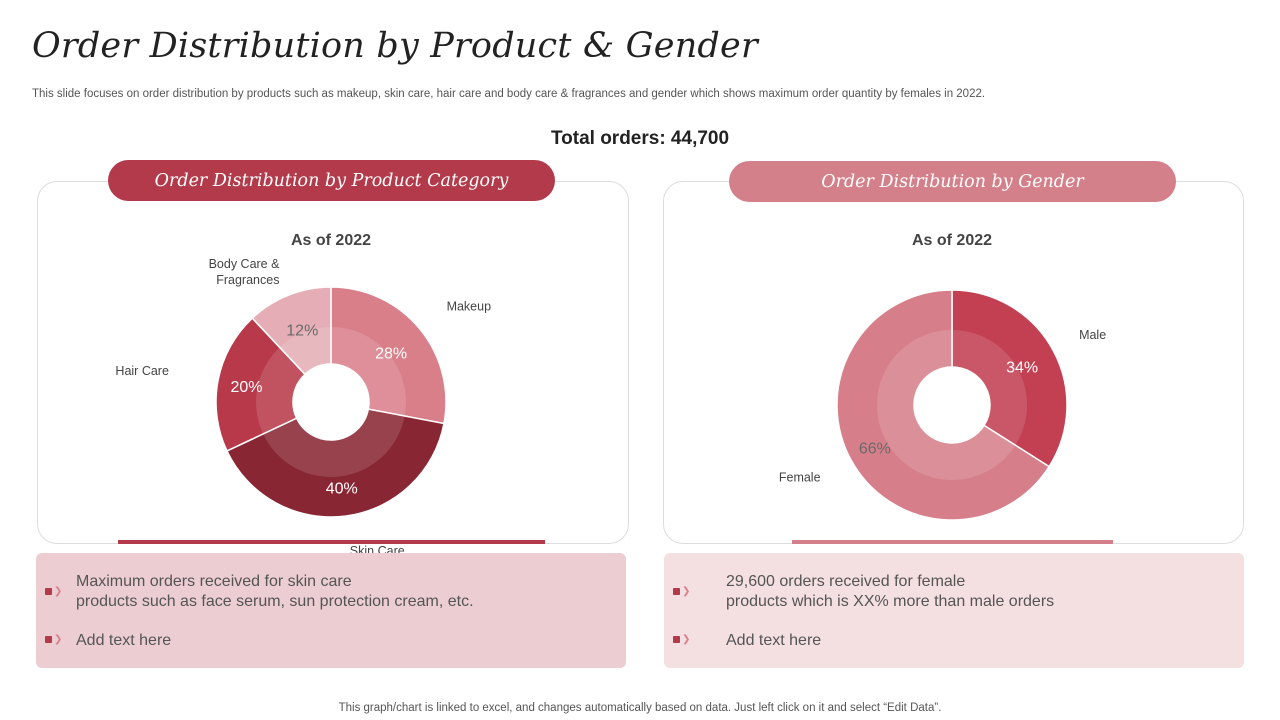 This screenshot has width=1280, height=720. Describe the element at coordinates (1022, 367) in the screenshot. I see `value-label-male: 34%` at that location.